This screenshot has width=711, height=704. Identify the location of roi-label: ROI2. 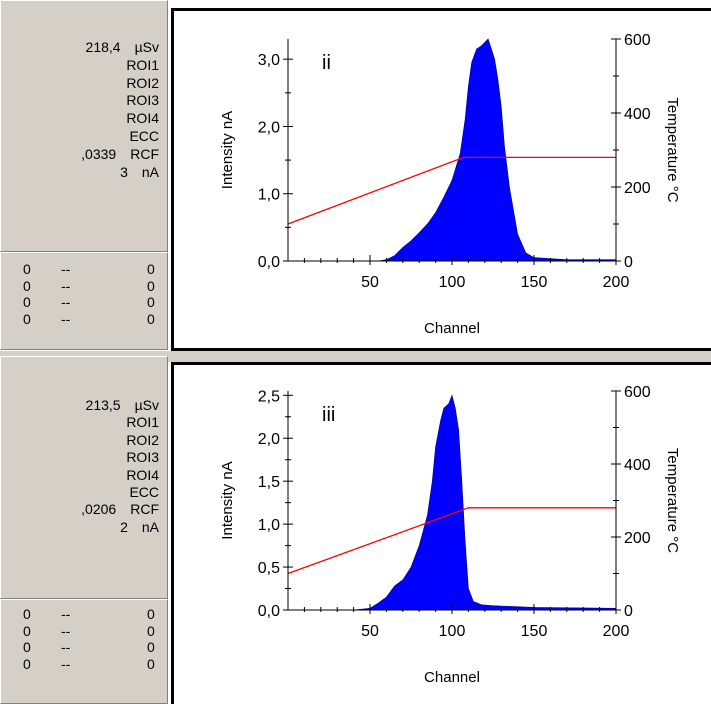
(142, 82).